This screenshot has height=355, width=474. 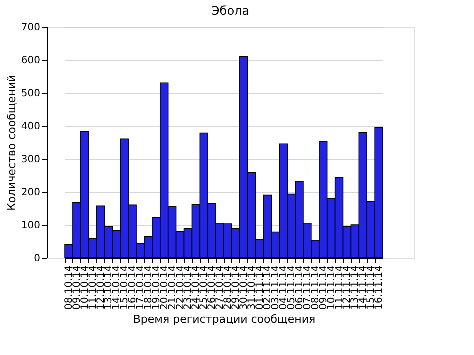 I want to click on y-tick-label: 0, so click(x=37, y=259).